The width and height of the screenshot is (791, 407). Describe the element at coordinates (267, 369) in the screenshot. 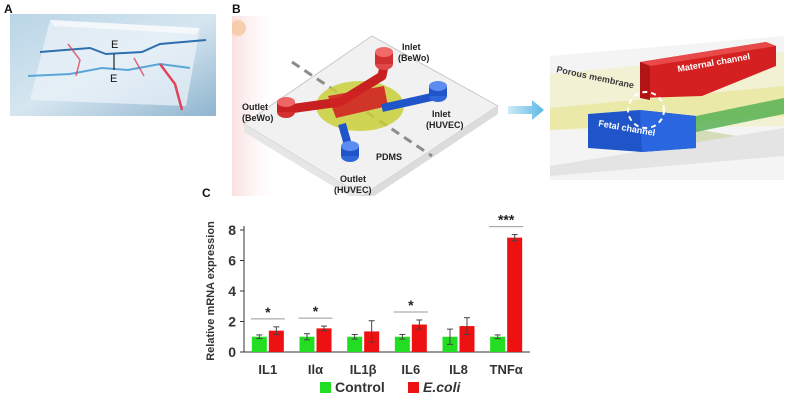

I see `category-label: IL1` at that location.